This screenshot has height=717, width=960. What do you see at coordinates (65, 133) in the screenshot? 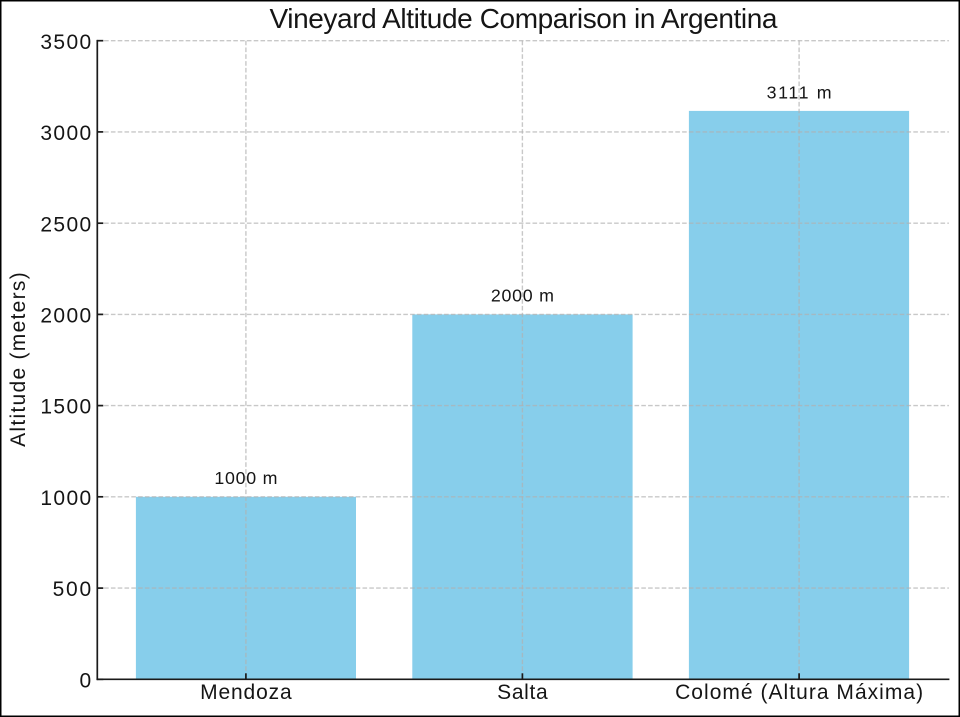
I see `svg-text: 3000` at bounding box center [65, 133].